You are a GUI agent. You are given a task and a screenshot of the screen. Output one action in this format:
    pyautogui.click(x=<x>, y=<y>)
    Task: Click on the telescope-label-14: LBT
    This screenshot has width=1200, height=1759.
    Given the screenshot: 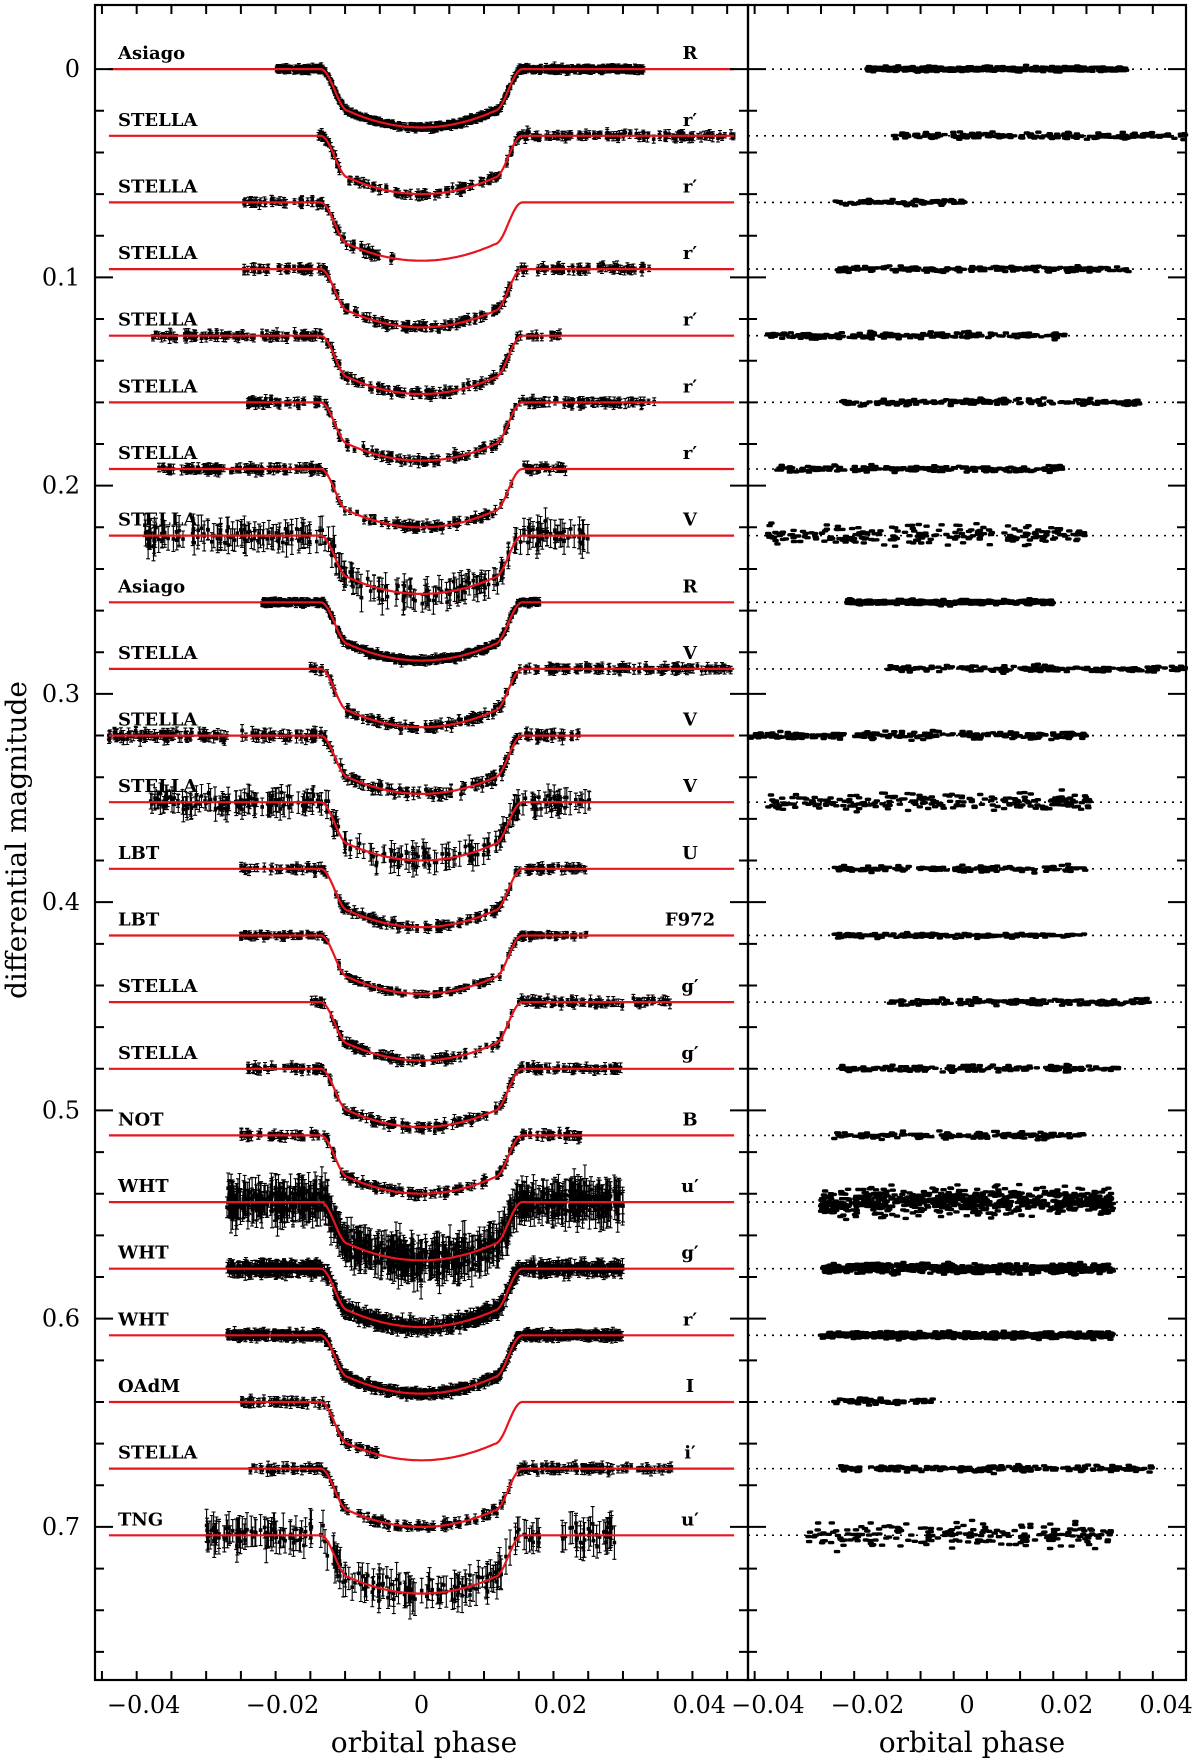 What is the action you would take?
    pyautogui.click(x=139, y=919)
    